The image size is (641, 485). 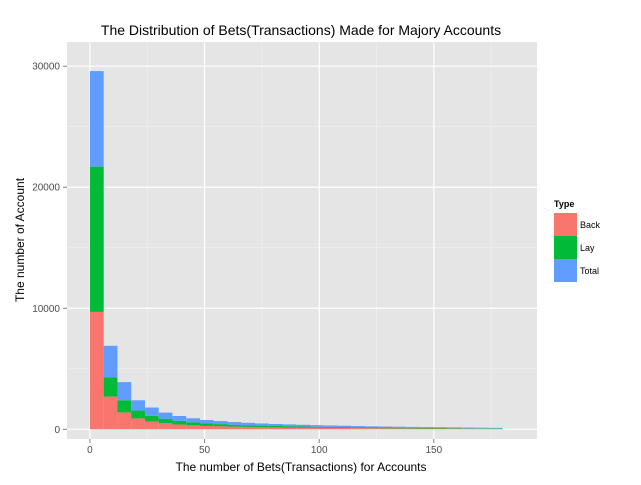 I want to click on legend-key-lay, so click(x=565, y=247).